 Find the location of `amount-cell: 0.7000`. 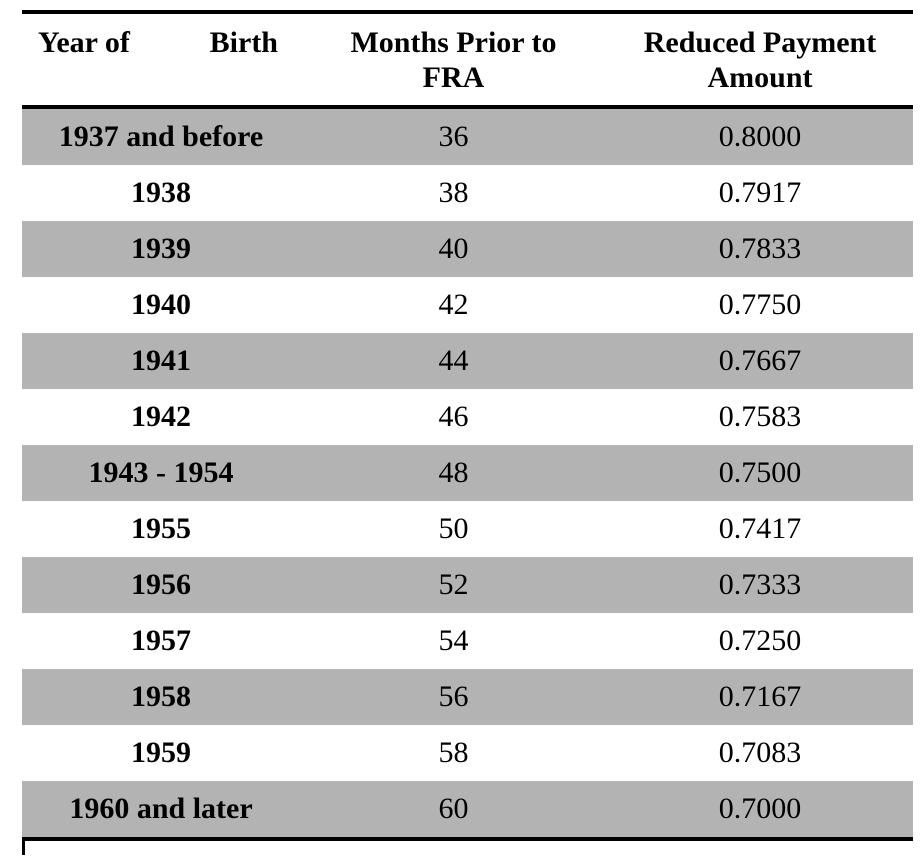

amount-cell: 0.7000 is located at coordinates (760, 808).